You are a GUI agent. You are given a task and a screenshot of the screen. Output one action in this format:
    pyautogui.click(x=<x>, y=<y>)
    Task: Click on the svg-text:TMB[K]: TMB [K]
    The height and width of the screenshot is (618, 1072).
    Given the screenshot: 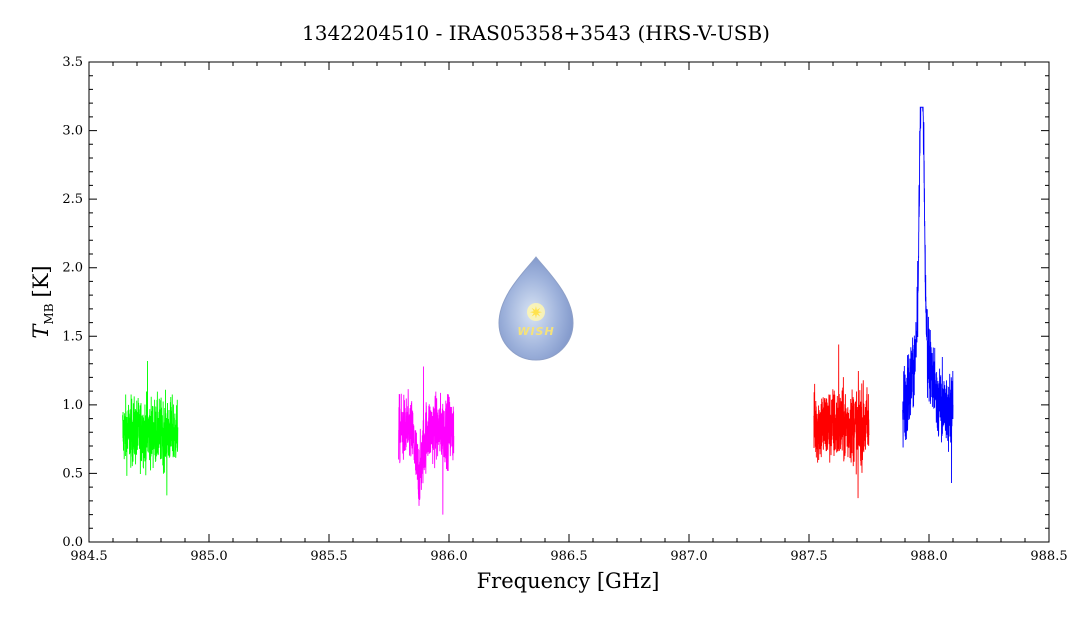 What is the action you would take?
    pyautogui.click(x=42, y=301)
    